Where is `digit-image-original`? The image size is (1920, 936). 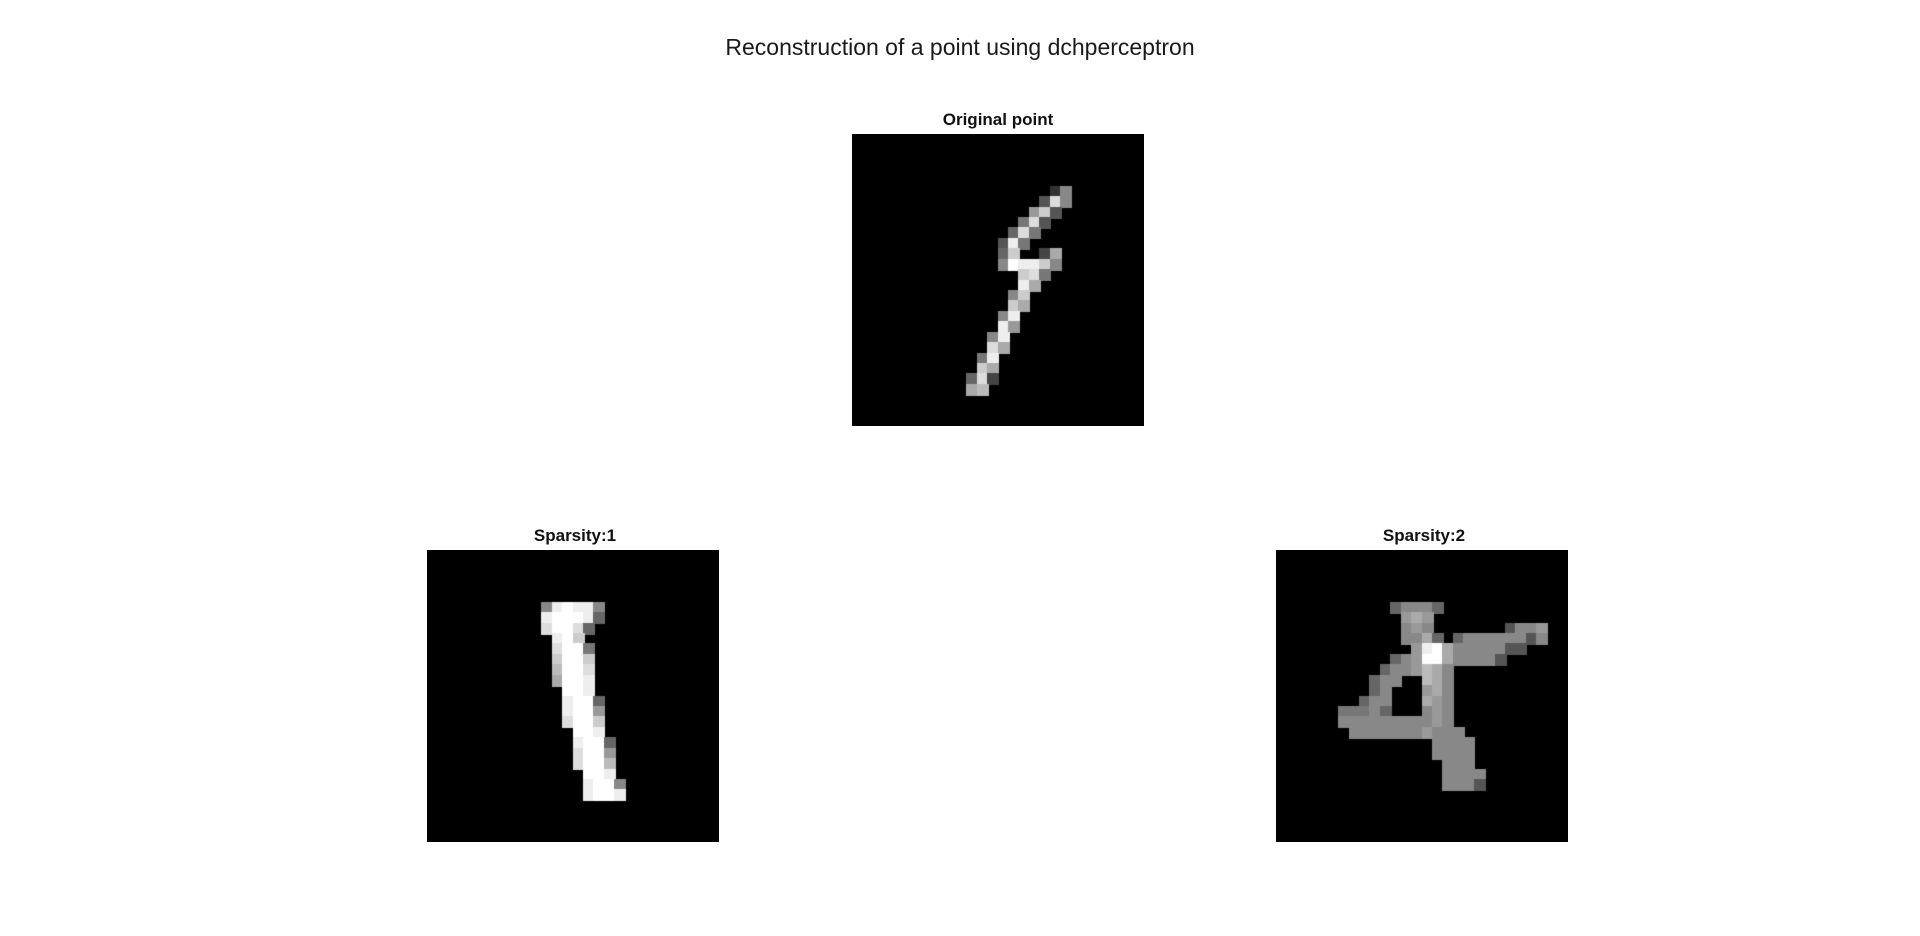
digit-image-original is located at coordinates (998, 280).